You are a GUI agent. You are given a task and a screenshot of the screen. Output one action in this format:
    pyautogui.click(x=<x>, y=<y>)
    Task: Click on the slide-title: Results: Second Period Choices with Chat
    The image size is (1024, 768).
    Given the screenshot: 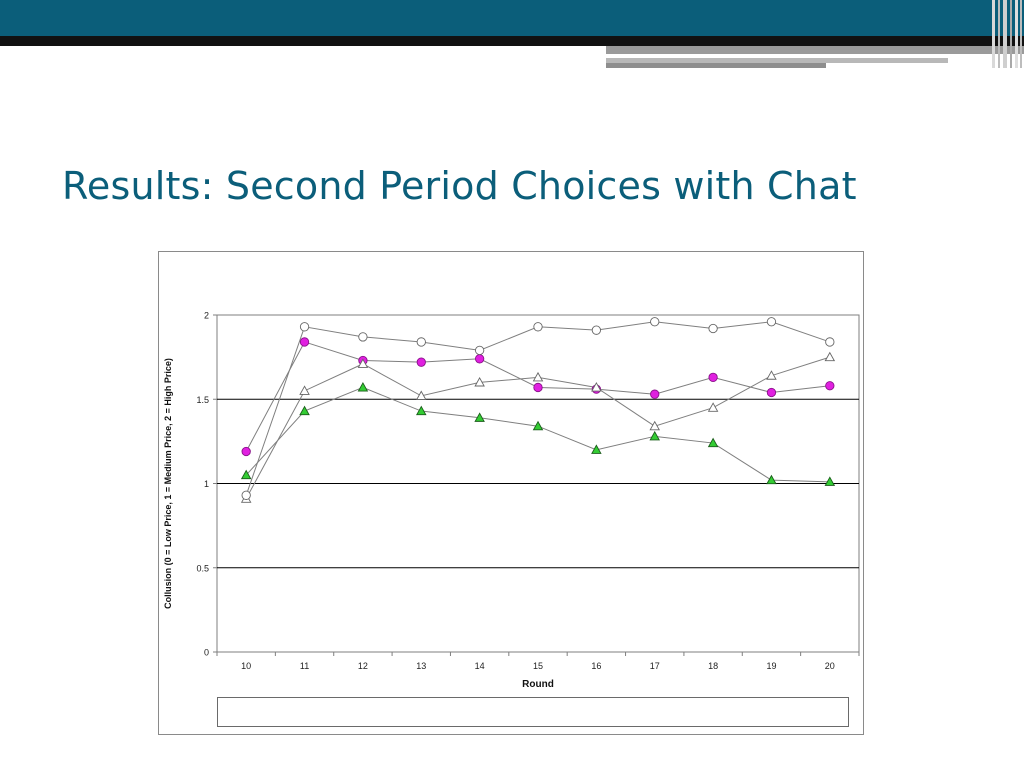 What is the action you would take?
    pyautogui.click(x=459, y=186)
    